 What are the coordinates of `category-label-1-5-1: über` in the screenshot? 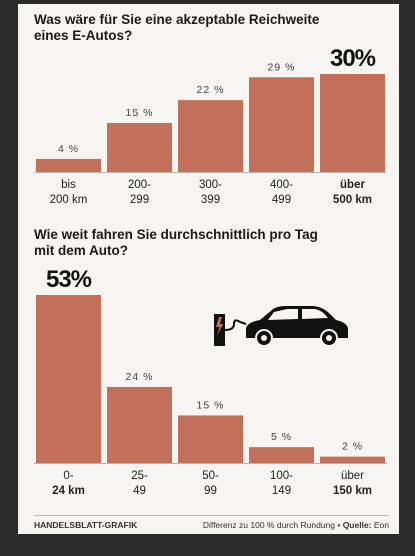 It's located at (352, 185).